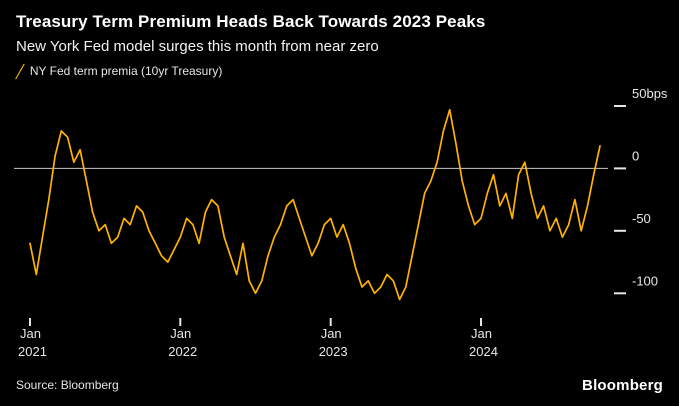 The width and height of the screenshot is (679, 406). What do you see at coordinates (32, 351) in the screenshot?
I see `x-tick-label-year: 2021` at bounding box center [32, 351].